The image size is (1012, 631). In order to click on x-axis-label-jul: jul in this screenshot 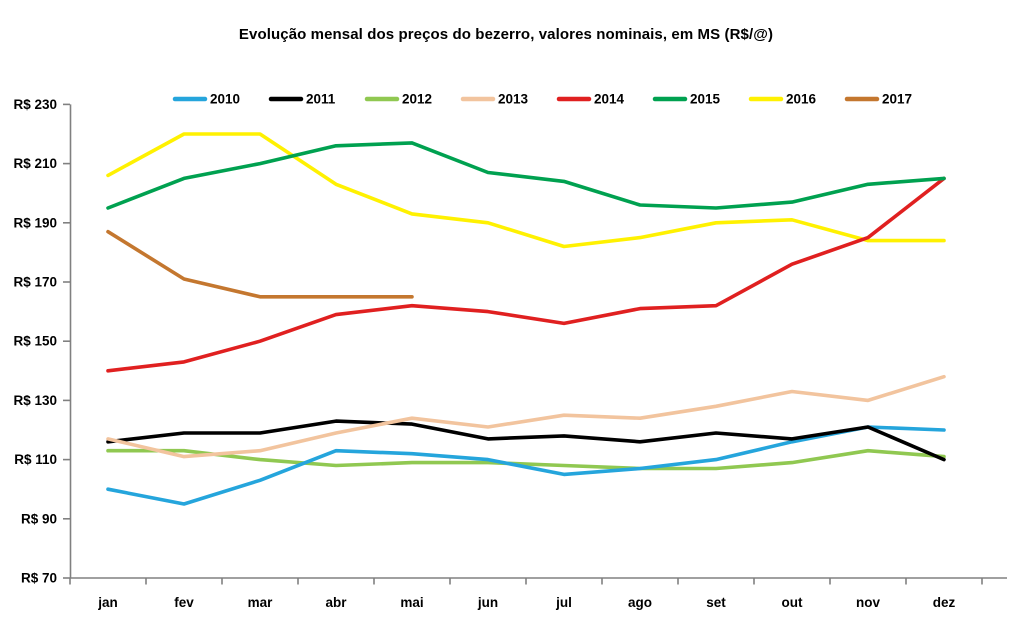, I will do `click(563, 602)`.